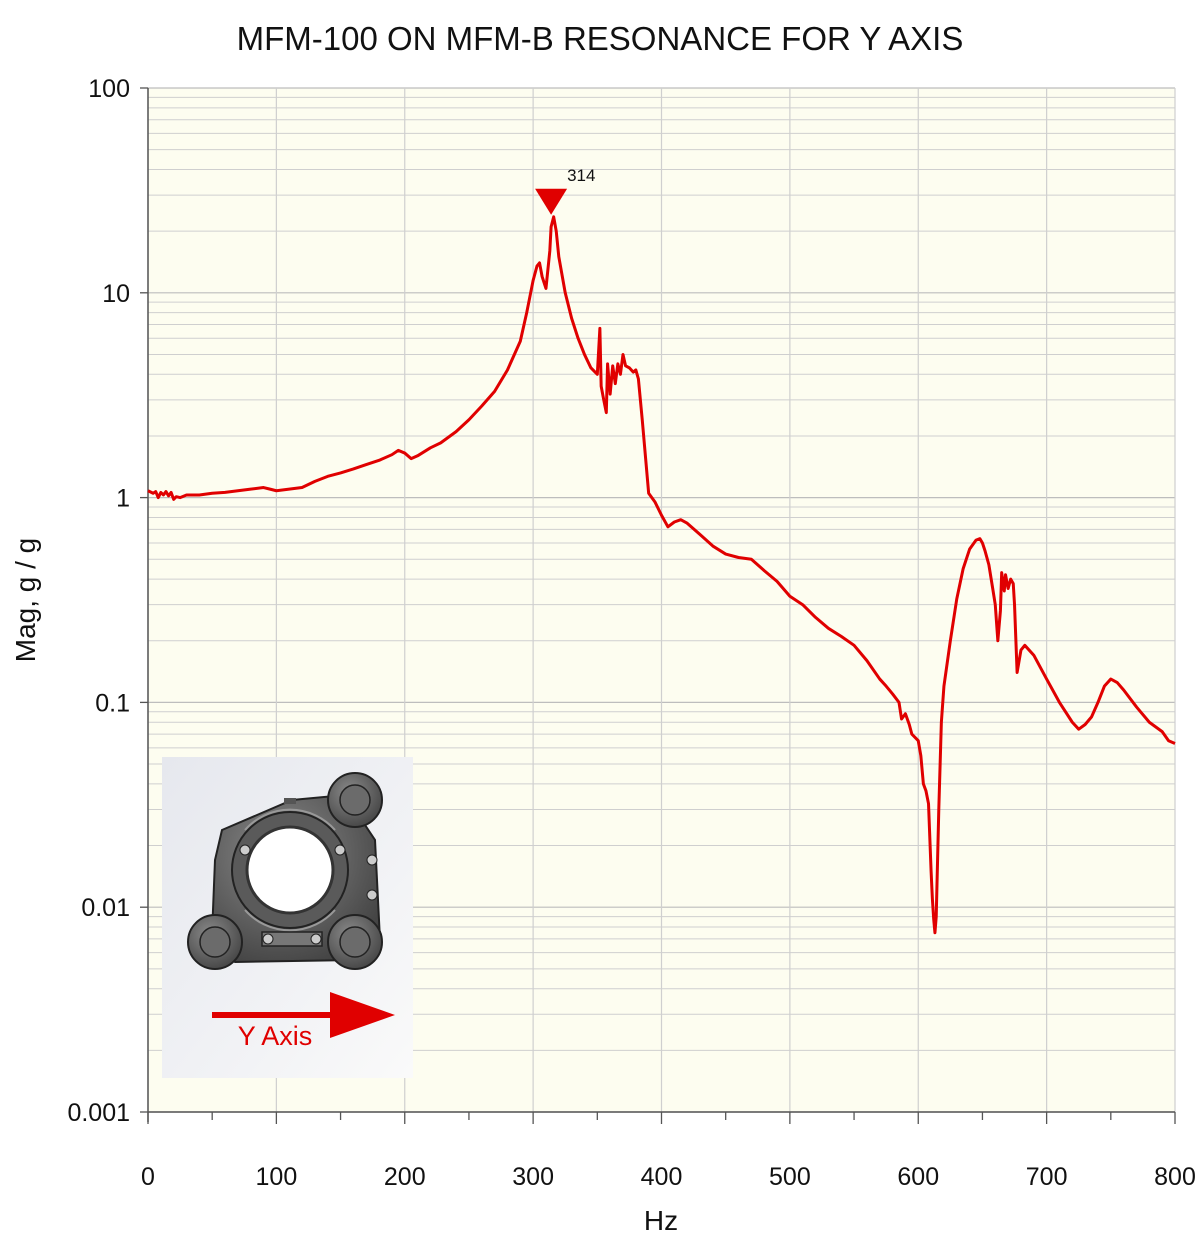 The image size is (1200, 1243). Describe the element at coordinates (1047, 1177) in the screenshot. I see `x-tick-label: 700` at that location.